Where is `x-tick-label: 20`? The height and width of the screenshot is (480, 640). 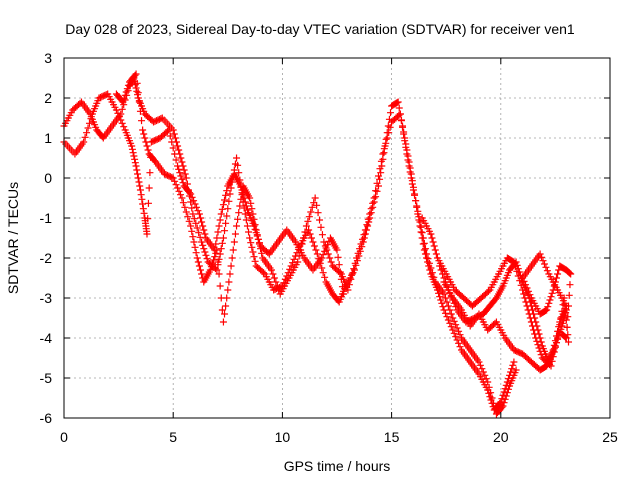
x-tick-label: 20 is located at coordinates (501, 437).